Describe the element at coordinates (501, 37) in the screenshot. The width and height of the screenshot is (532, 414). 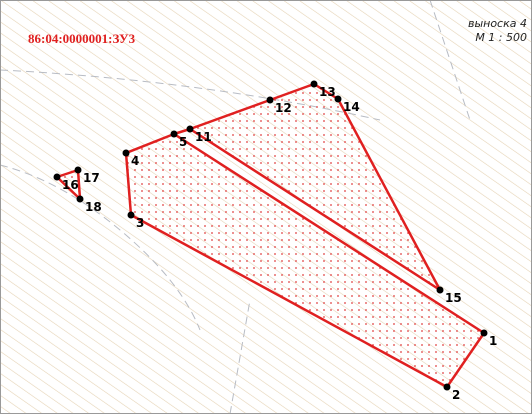
I see `scale: М 1 : 500` at that location.